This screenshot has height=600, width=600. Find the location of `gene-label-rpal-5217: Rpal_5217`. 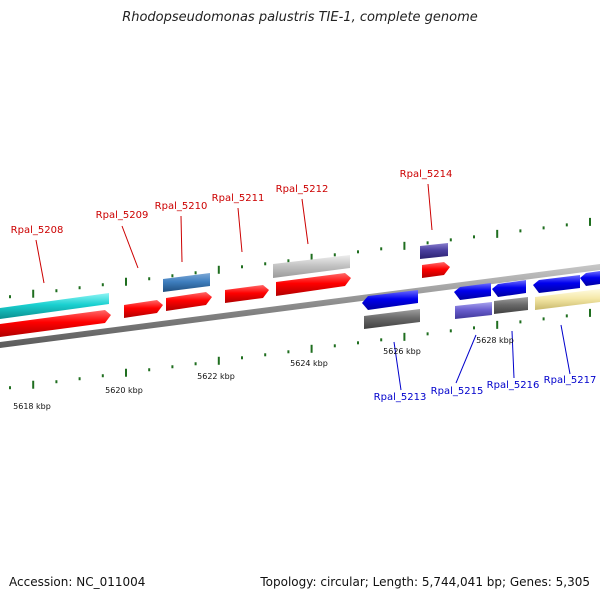

gene-label-rpal-5217: Rpal_5217 is located at coordinates (570, 380).